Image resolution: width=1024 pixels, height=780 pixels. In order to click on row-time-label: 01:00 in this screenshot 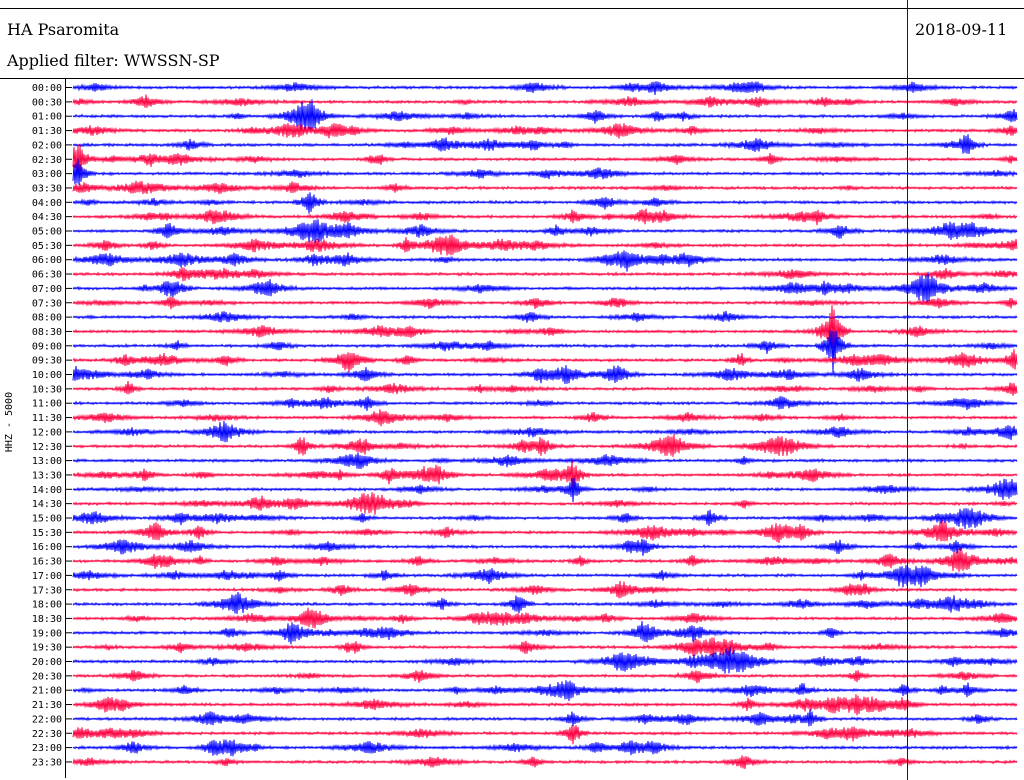, I will do `click(47, 117)`.